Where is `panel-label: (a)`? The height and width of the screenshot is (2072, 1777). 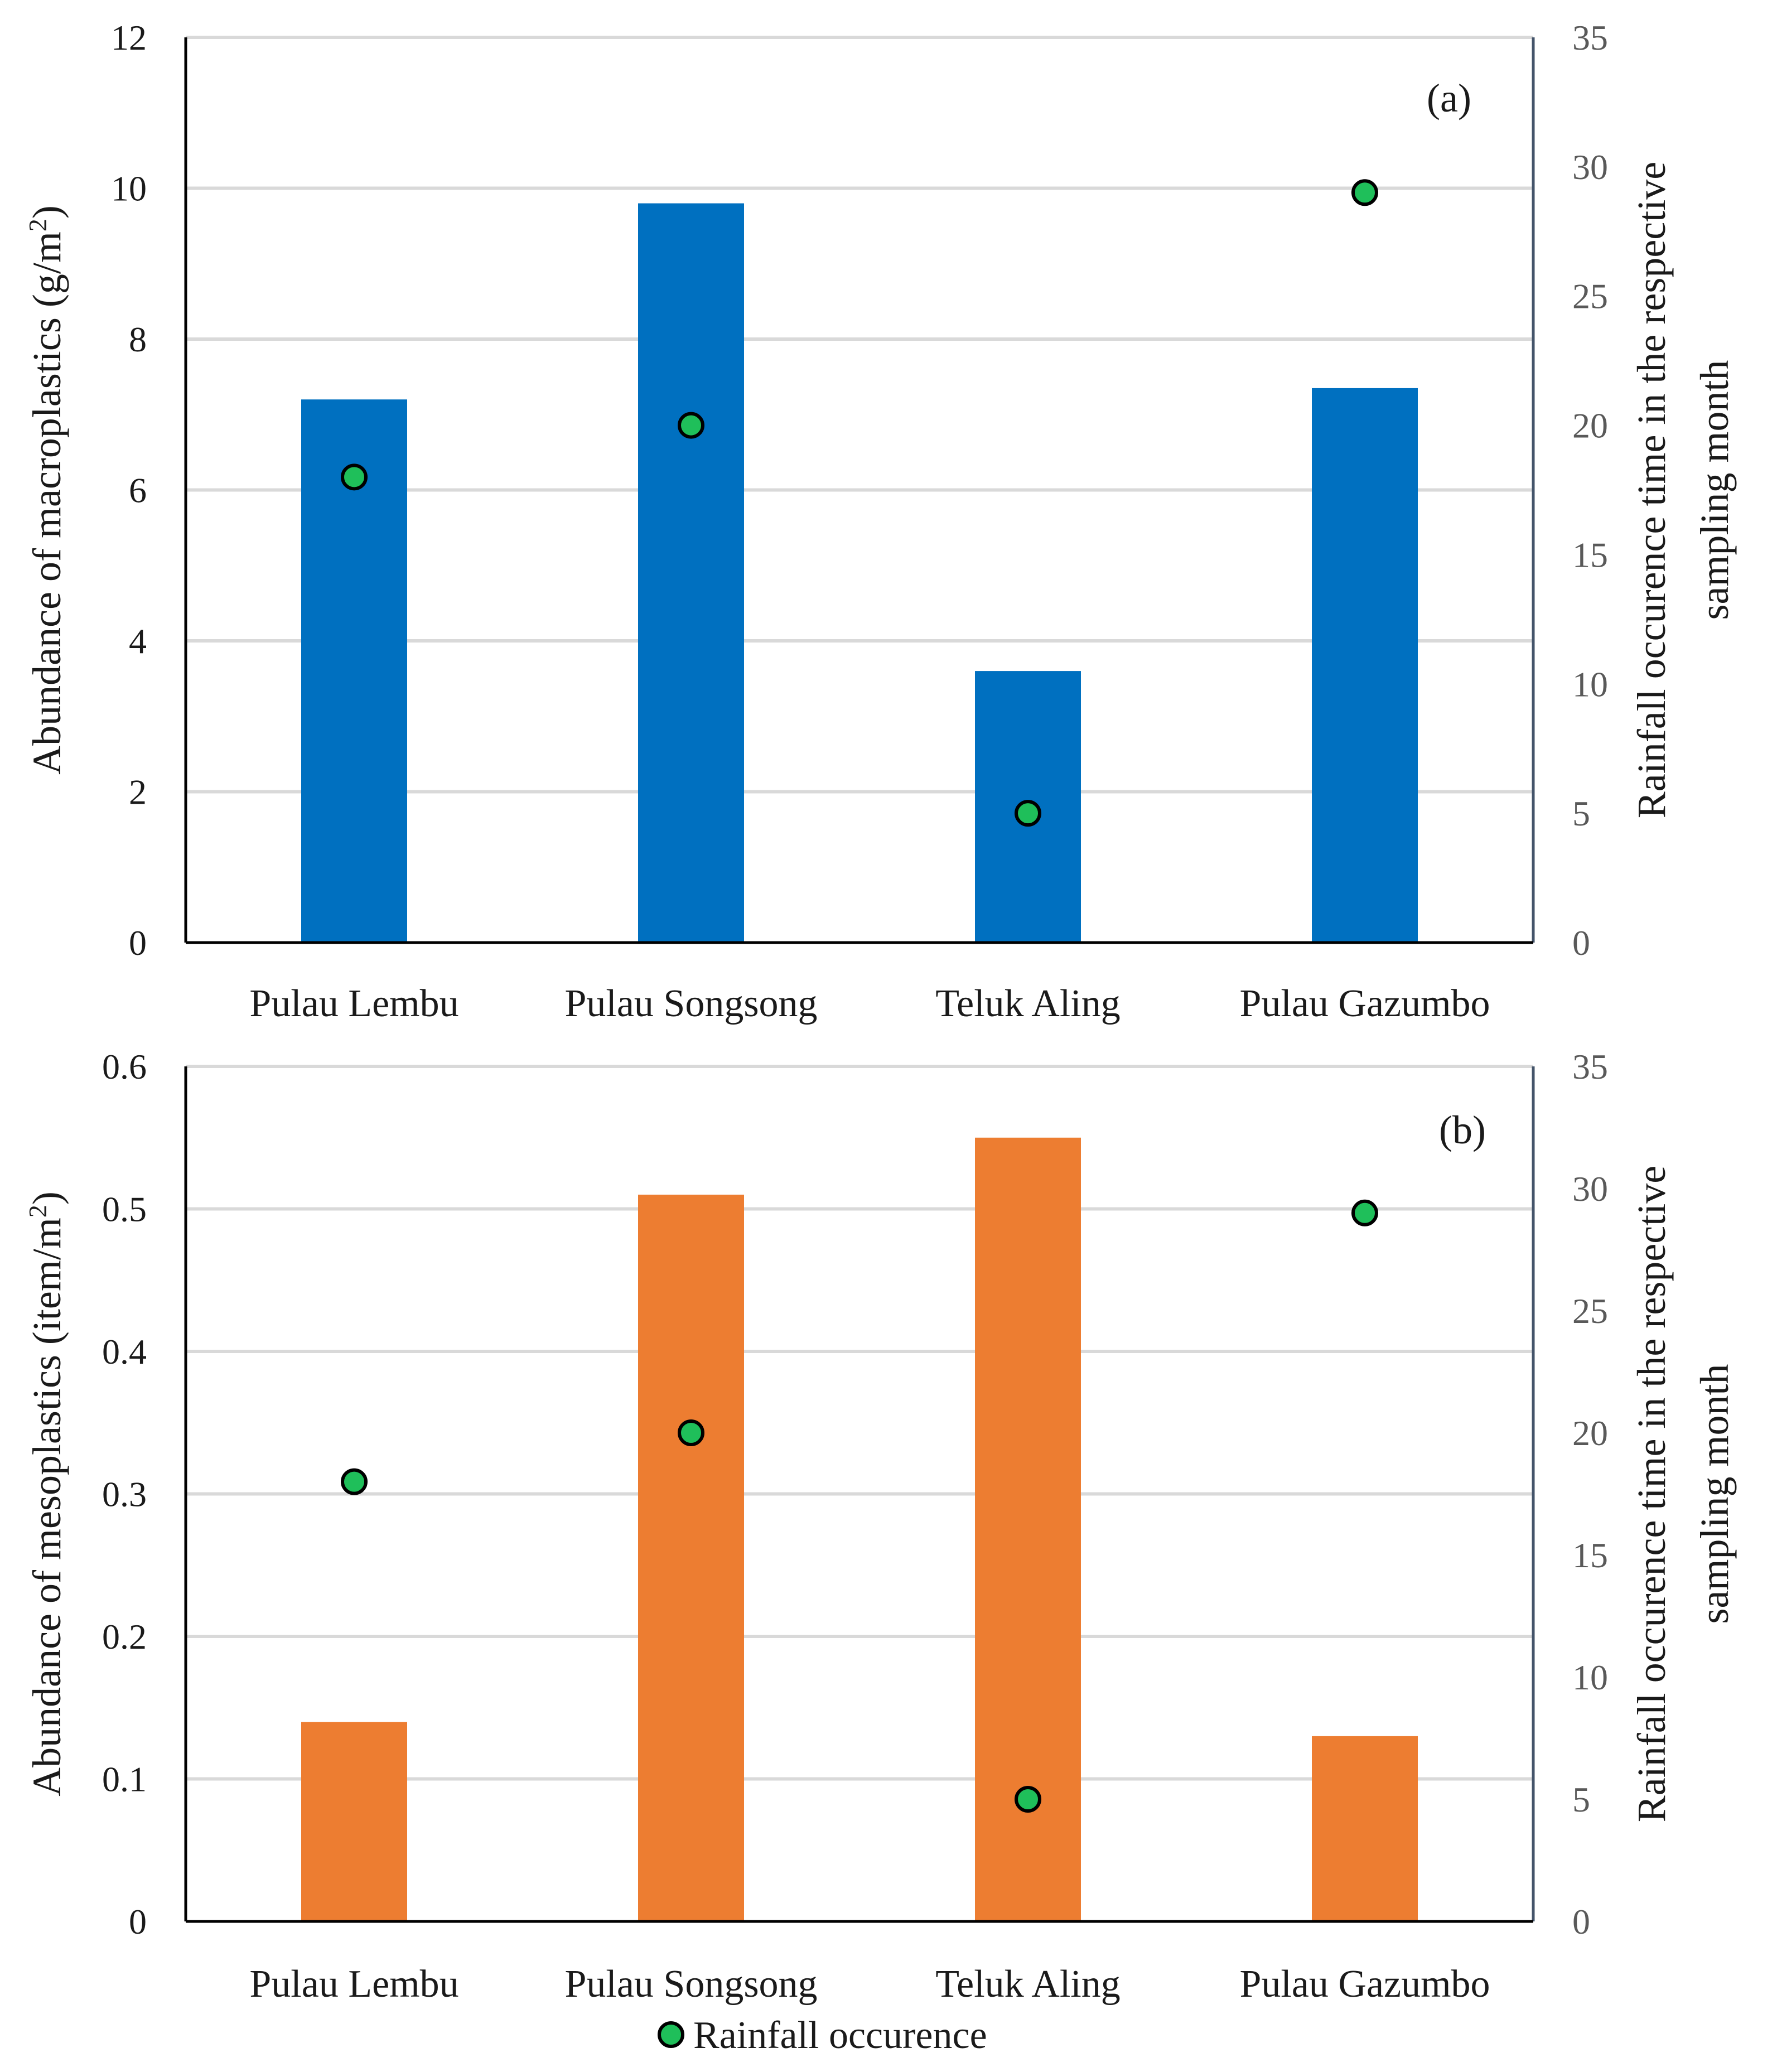
panel-label: (a) is located at coordinates (1449, 98).